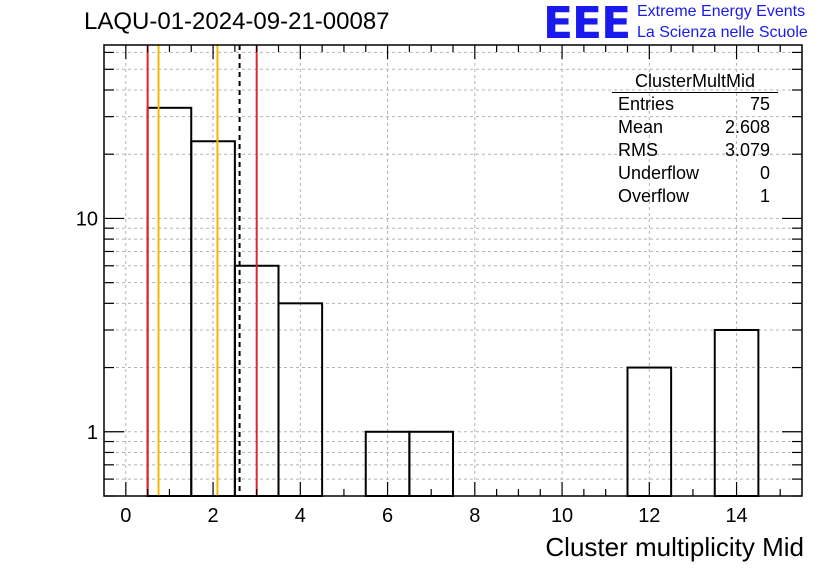 The width and height of the screenshot is (836, 572). I want to click on x-tick-label: 14, so click(736, 516).